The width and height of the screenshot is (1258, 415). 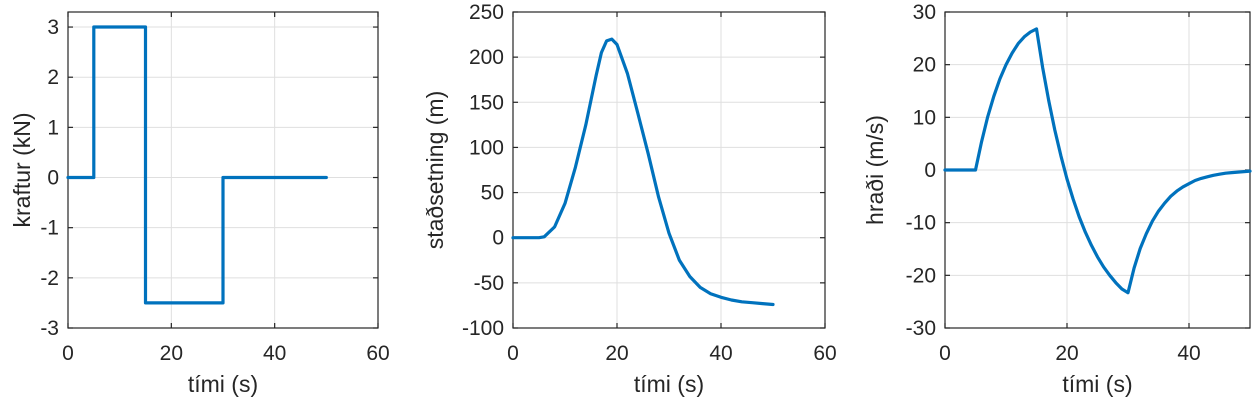 What do you see at coordinates (53, 27) in the screenshot?
I see `y-tick-label: 3` at bounding box center [53, 27].